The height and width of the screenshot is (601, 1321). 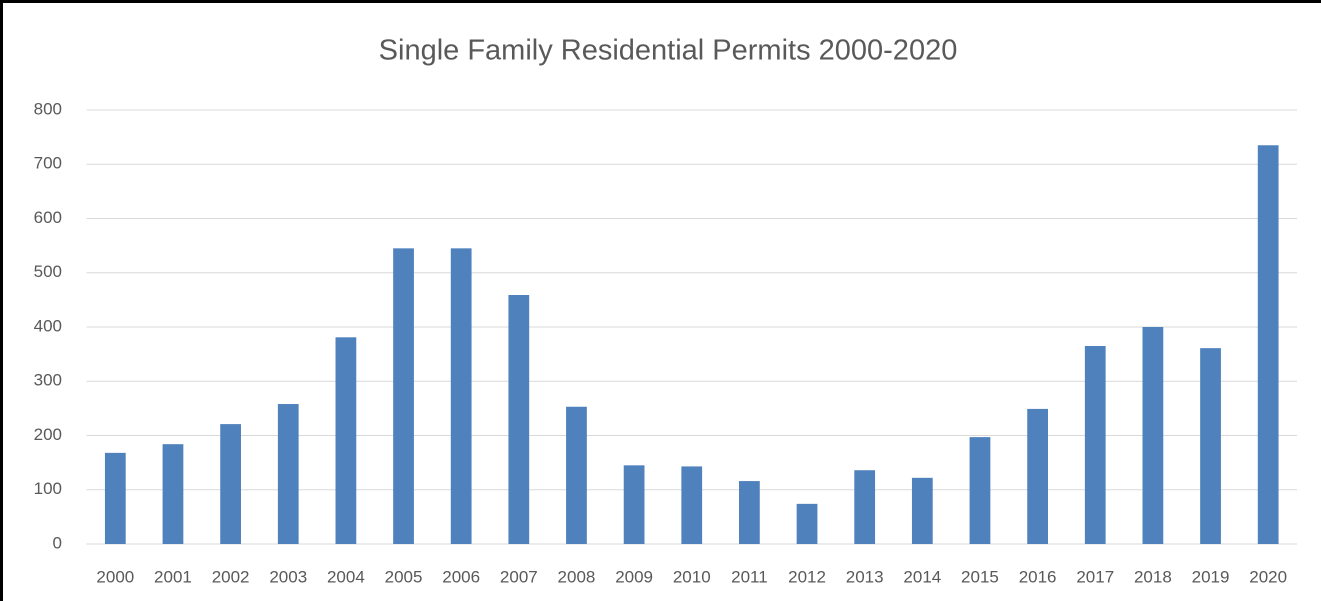 I want to click on x-tick-label: 2007, so click(x=519, y=576).